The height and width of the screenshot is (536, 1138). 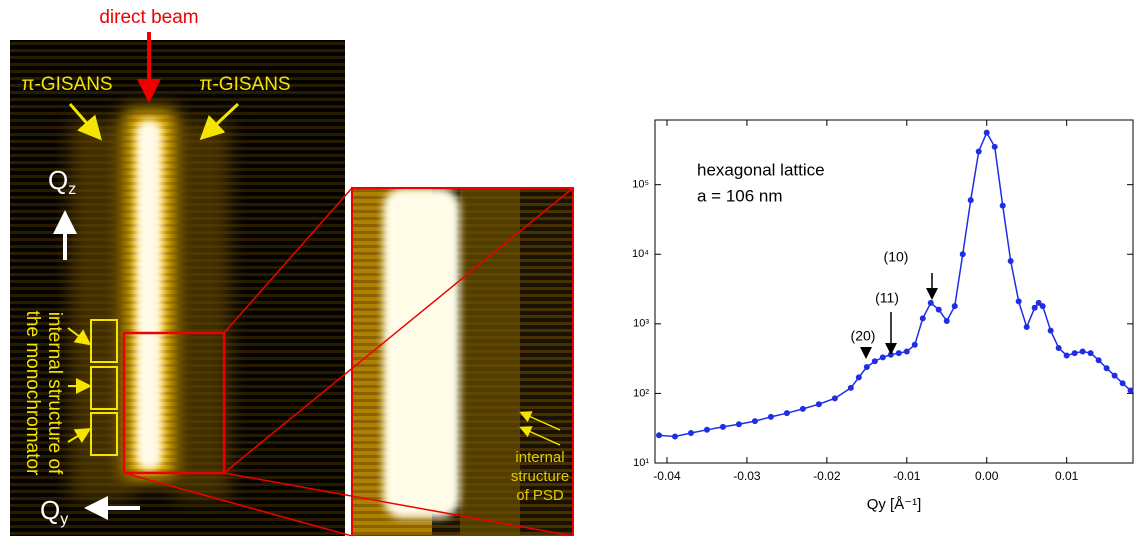 I want to click on label: internal structure of, so click(x=54, y=393).